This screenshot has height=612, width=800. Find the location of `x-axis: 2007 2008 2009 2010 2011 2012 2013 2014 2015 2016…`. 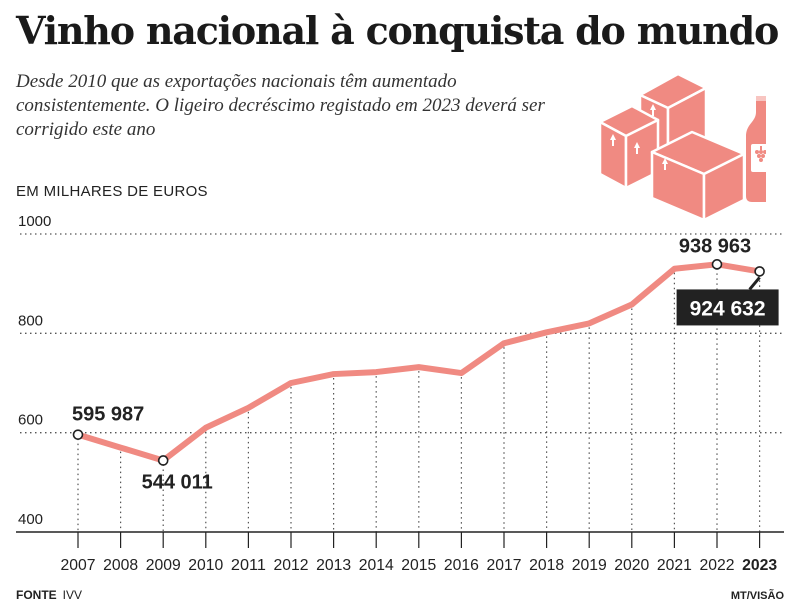

x-axis: 2007 2008 2009 2010 2011 2012 2013 2014 2015 2016… is located at coordinates (400, 552).